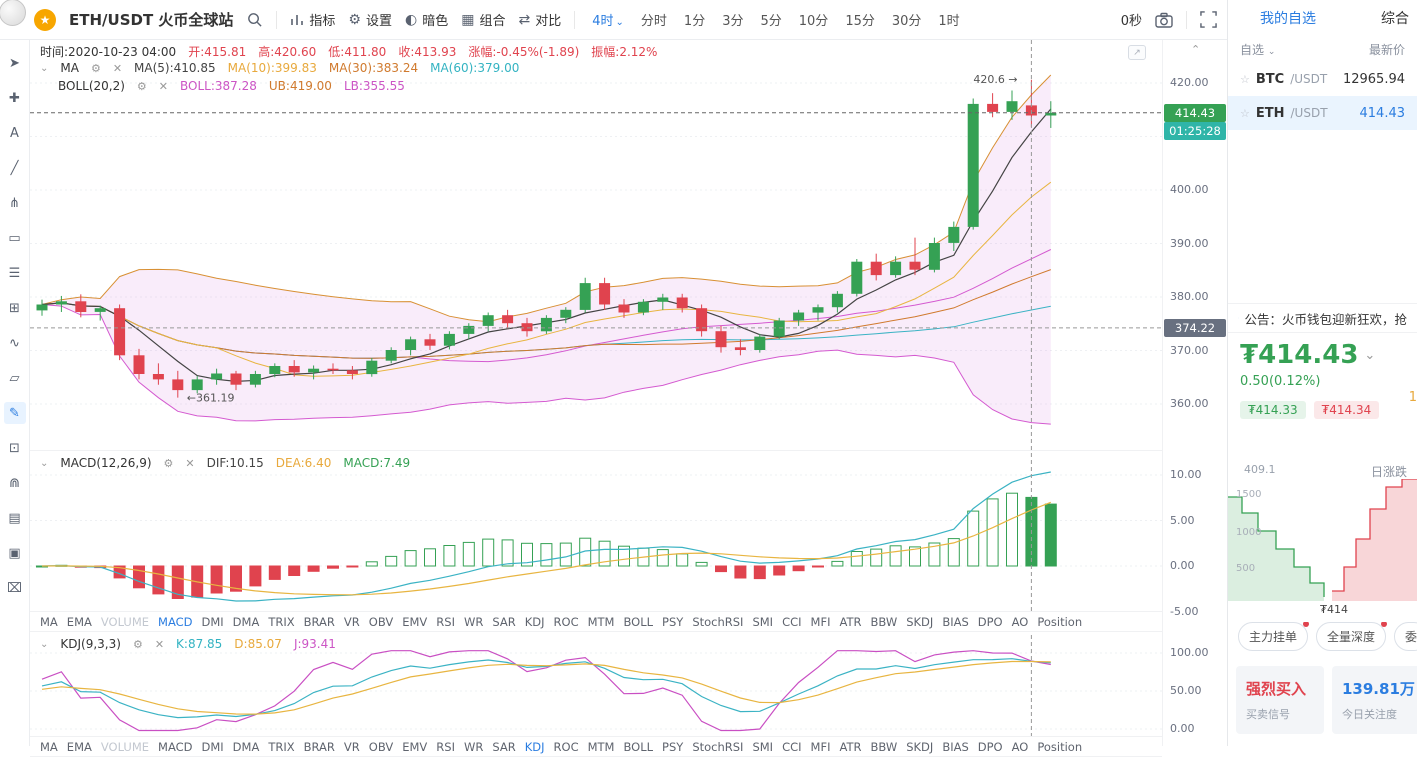 The width and height of the screenshot is (1417, 757). Describe the element at coordinates (1328, 355) in the screenshot. I see `last-price-display: ₮414.43 ⌄` at that location.